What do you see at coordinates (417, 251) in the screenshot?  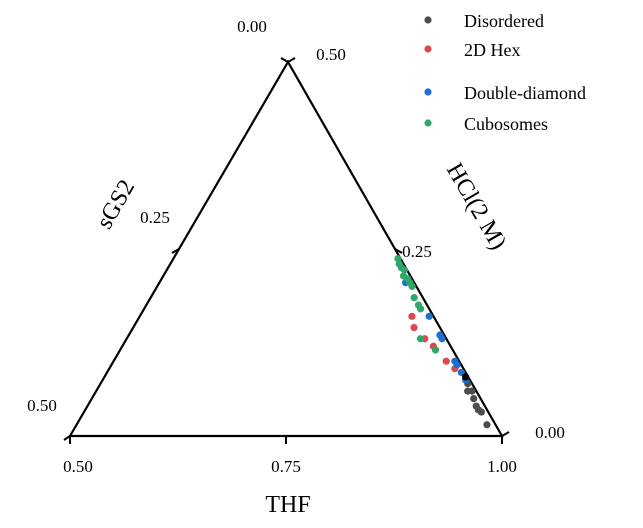 I see `right-tick-label: 0.25` at bounding box center [417, 251].